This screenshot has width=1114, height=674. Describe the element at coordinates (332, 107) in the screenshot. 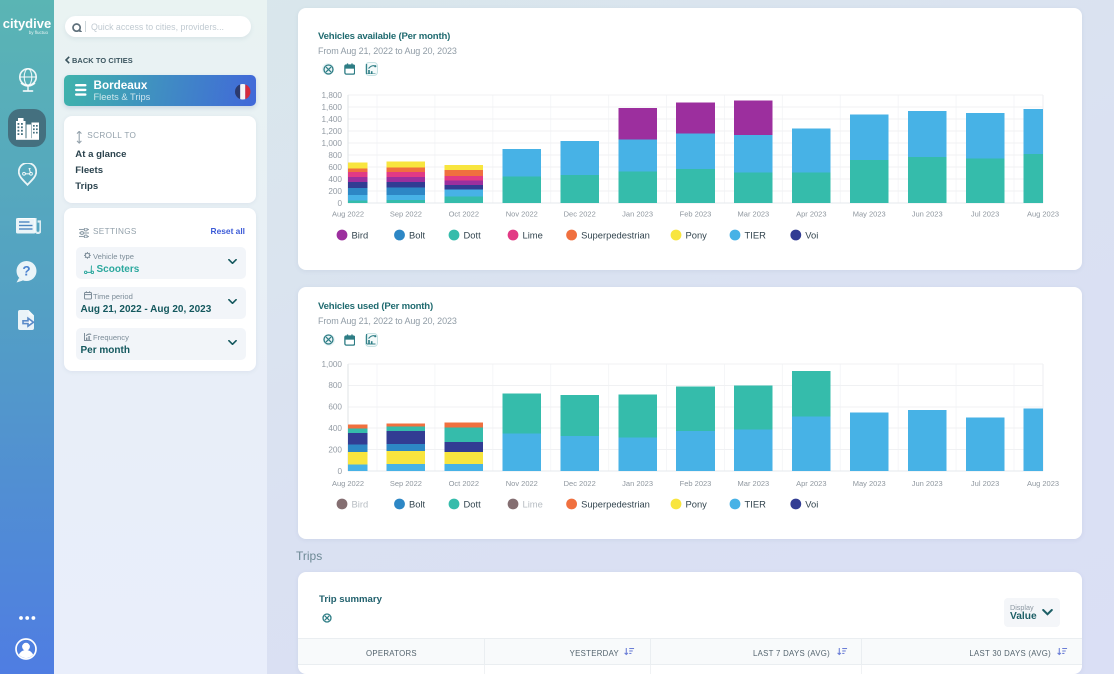

I see `svg-text: 1,600` at that location.